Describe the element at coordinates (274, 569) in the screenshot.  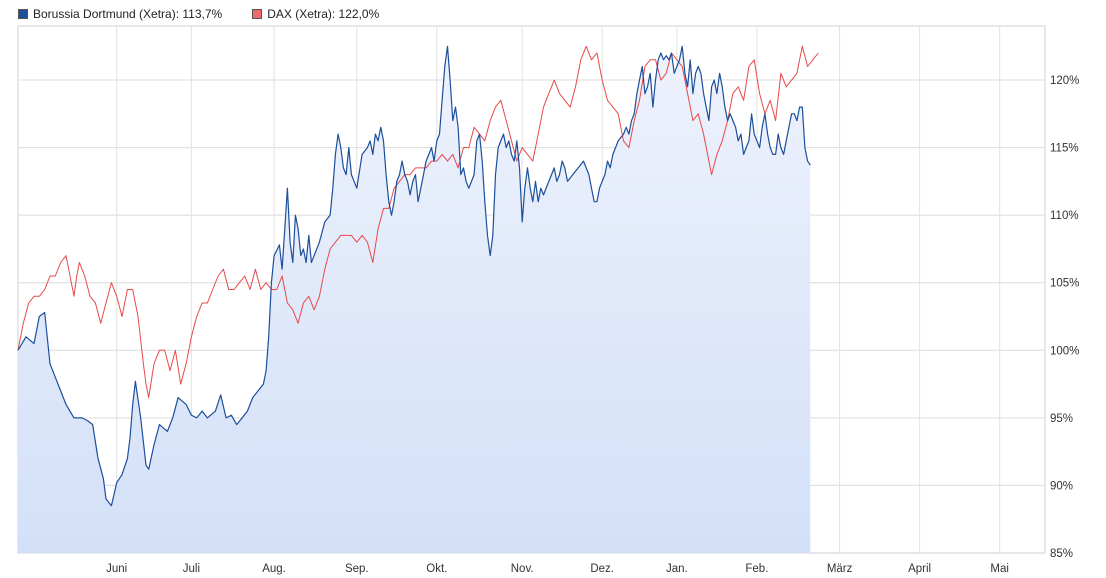
I see `x-tick-label-2: Aug.` at that location.